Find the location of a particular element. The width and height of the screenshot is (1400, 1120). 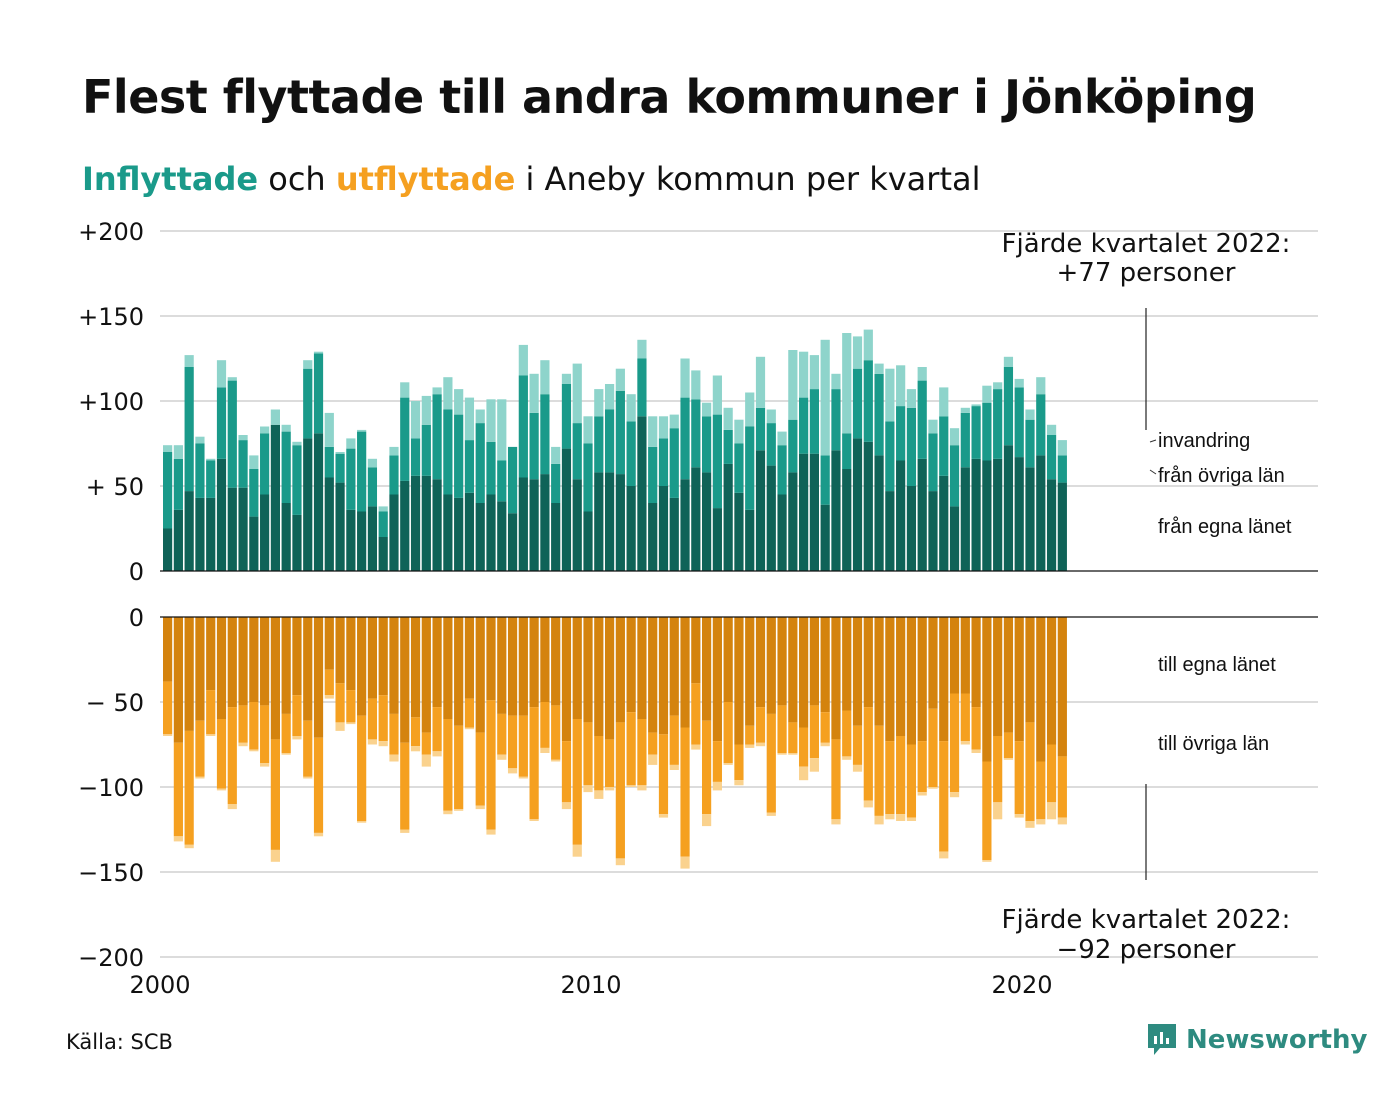

label-till-egna-lanet: till egna länet is located at coordinates (1217, 665).